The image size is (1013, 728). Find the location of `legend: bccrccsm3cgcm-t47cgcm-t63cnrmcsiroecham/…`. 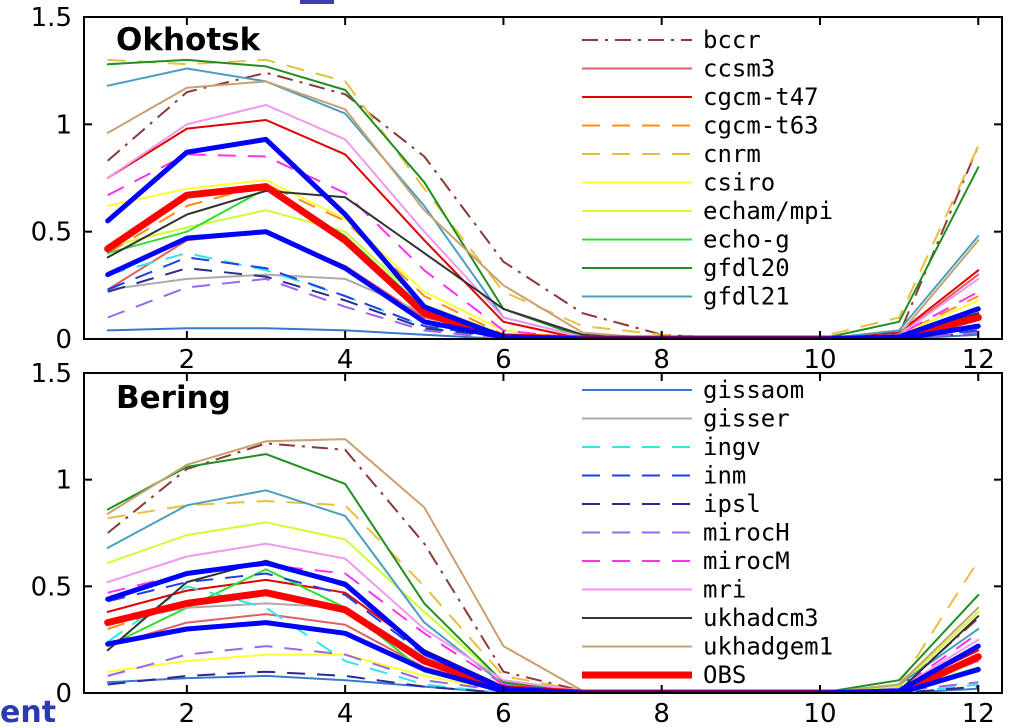

legend: bccrccsm3cgcm-t47cgcm-t63cnrmcsiroecham/… is located at coordinates (707, 168).